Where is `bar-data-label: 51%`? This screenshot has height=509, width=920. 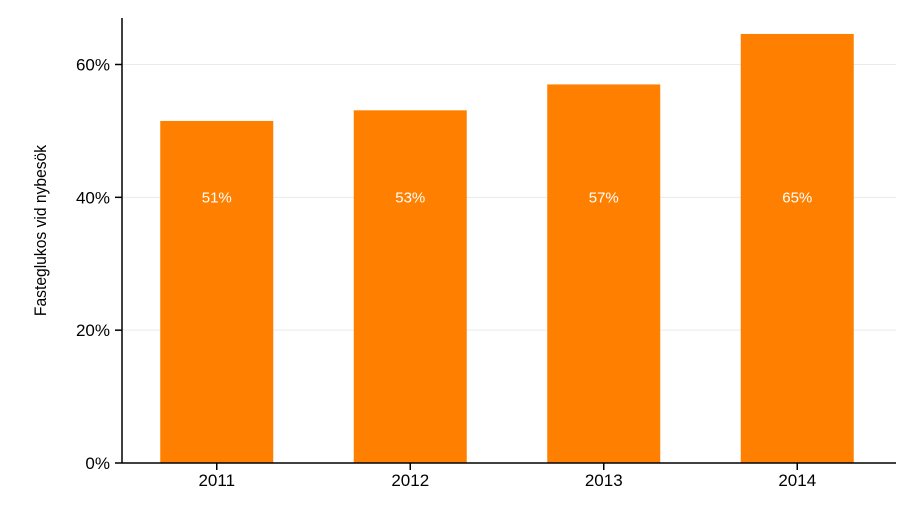 bar-data-label: 51% is located at coordinates (217, 197).